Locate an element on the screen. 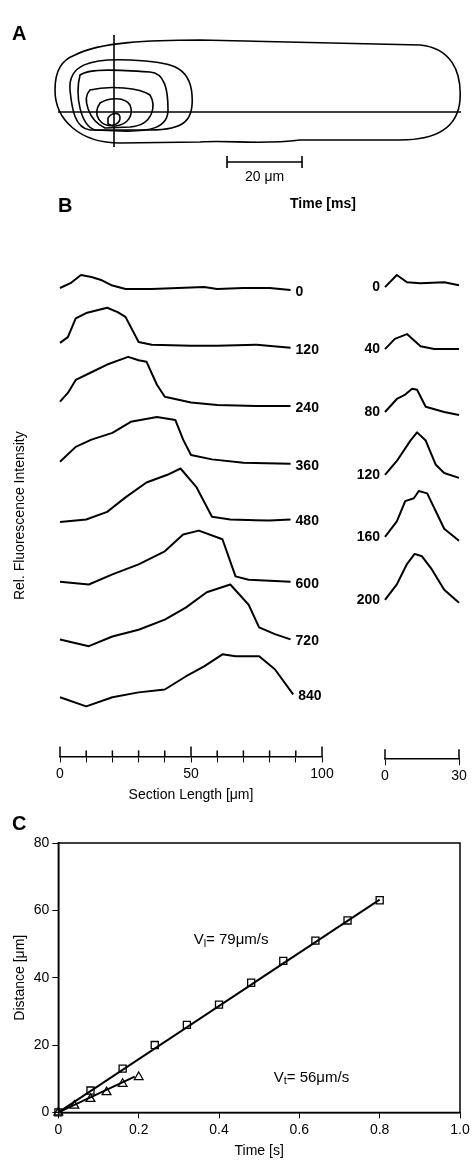 This screenshot has width=474, height=1166. x-tick-label: 1.0 is located at coordinates (460, 1128).